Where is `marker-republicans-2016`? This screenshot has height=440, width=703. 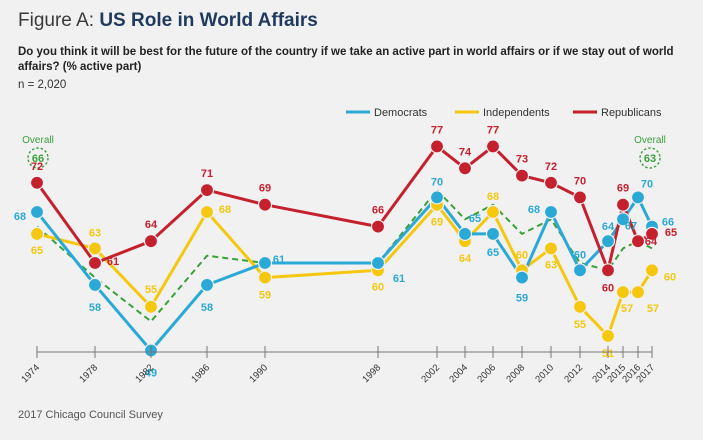
marker-republicans-2016 is located at coordinates (638, 241).